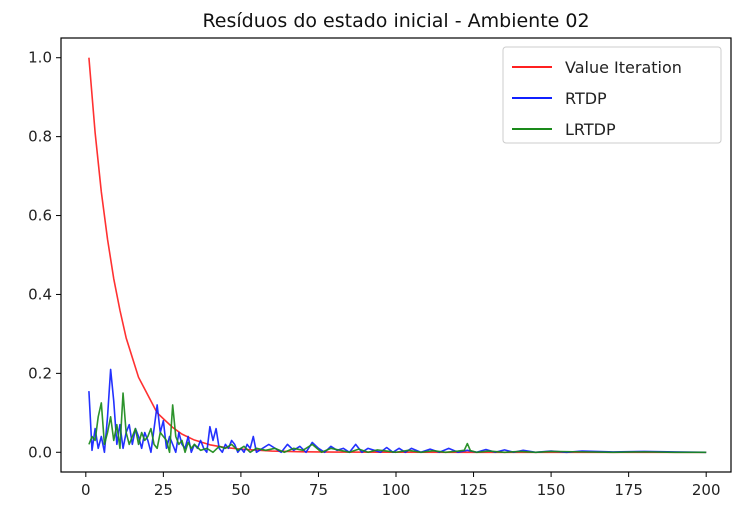 This screenshot has height=518, width=738. What do you see at coordinates (40, 216) in the screenshot?
I see `y-tick-label: 0.6` at bounding box center [40, 216].